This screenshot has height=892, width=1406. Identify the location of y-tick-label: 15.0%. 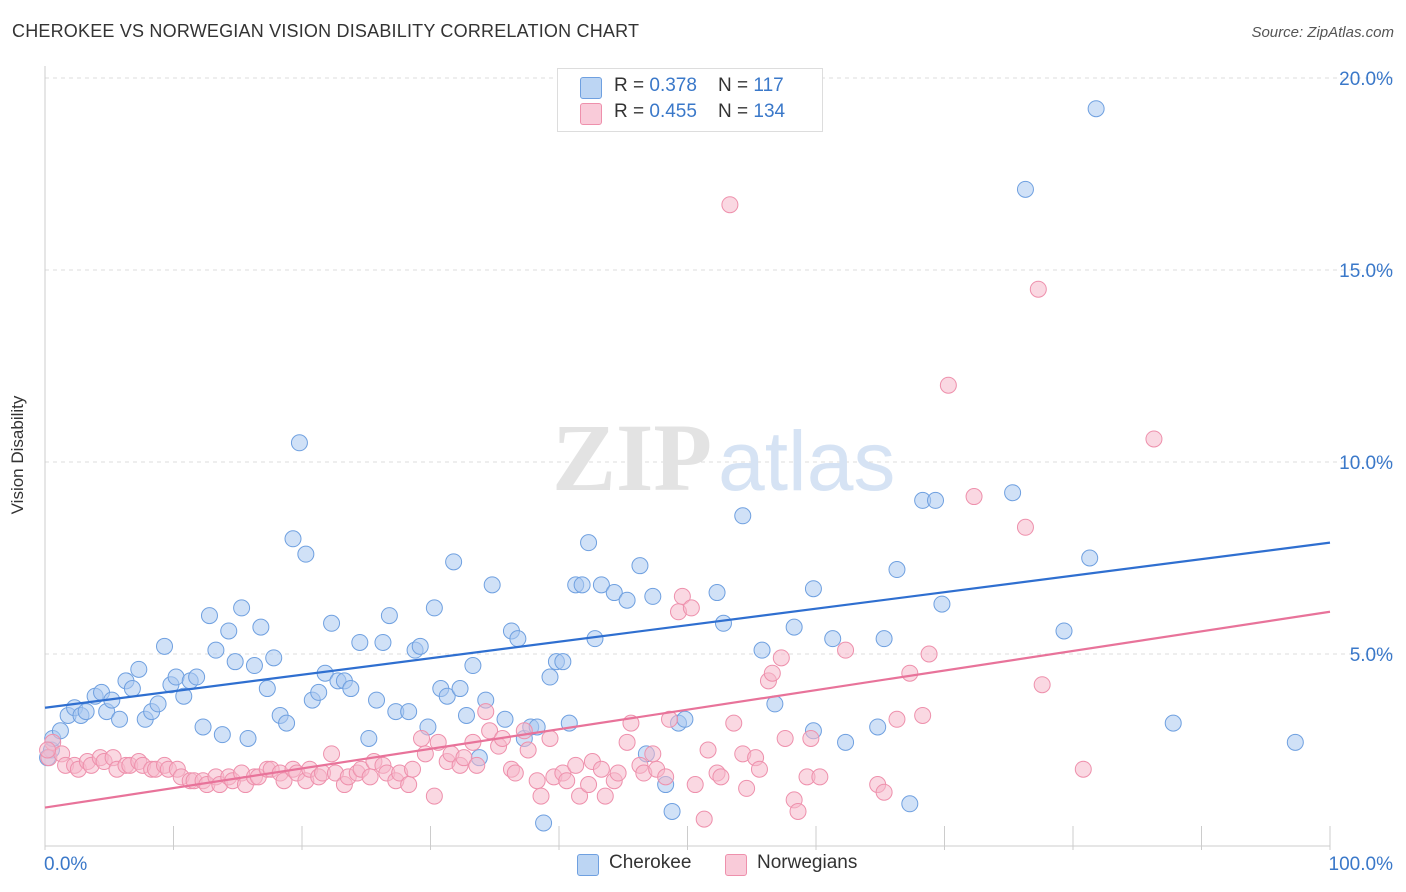
(1366, 271).